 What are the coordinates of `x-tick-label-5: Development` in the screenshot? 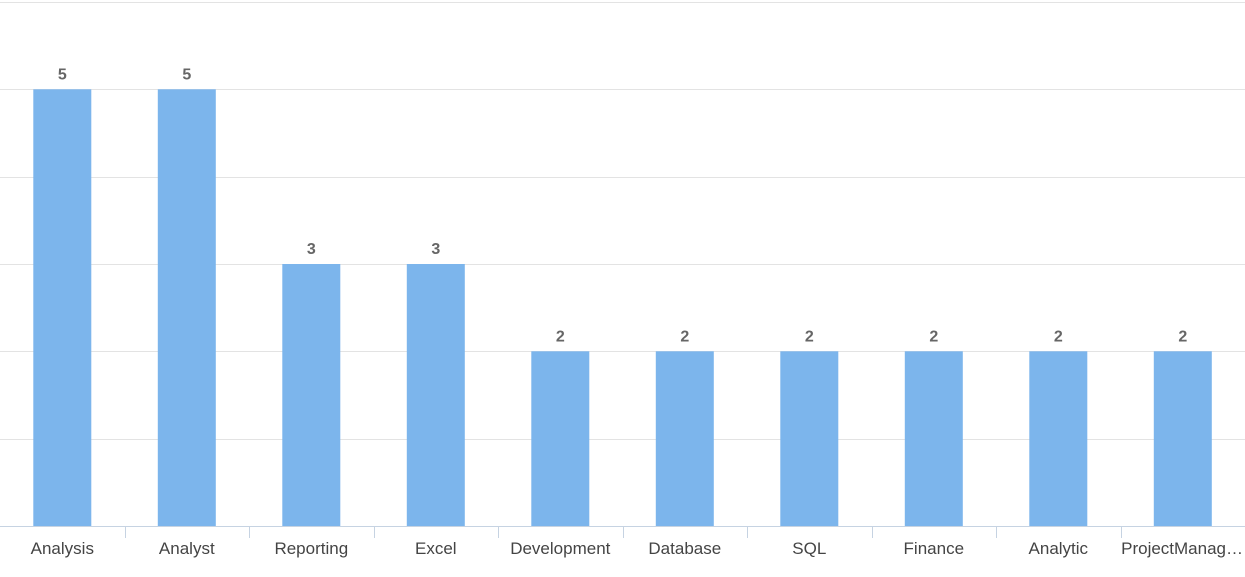 It's located at (560, 548).